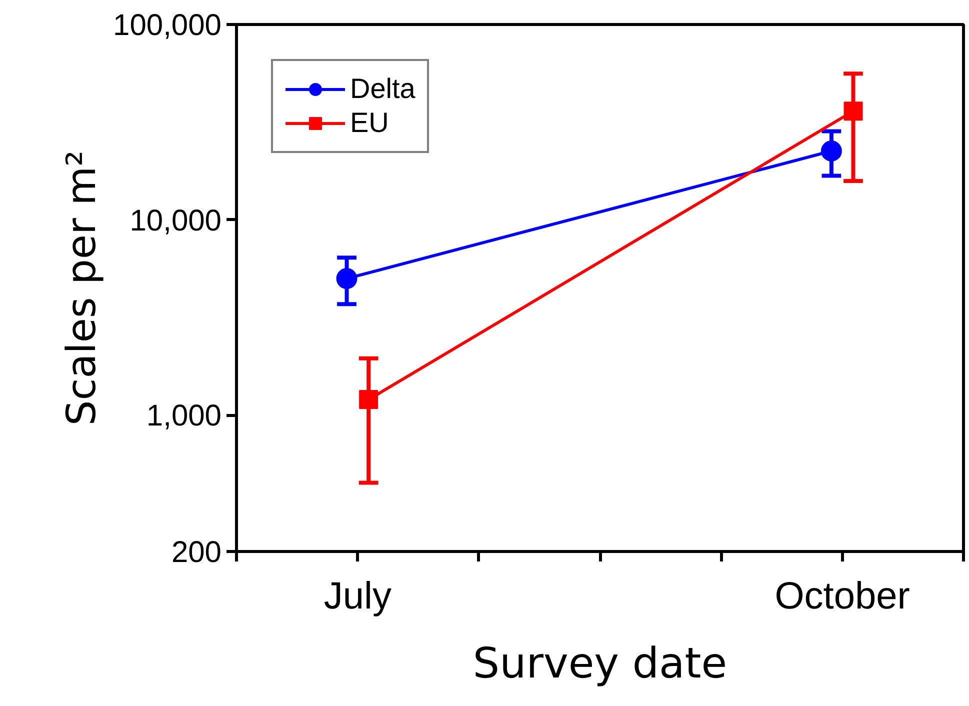  I want to click on y-tick-label: 200, so click(196, 552).